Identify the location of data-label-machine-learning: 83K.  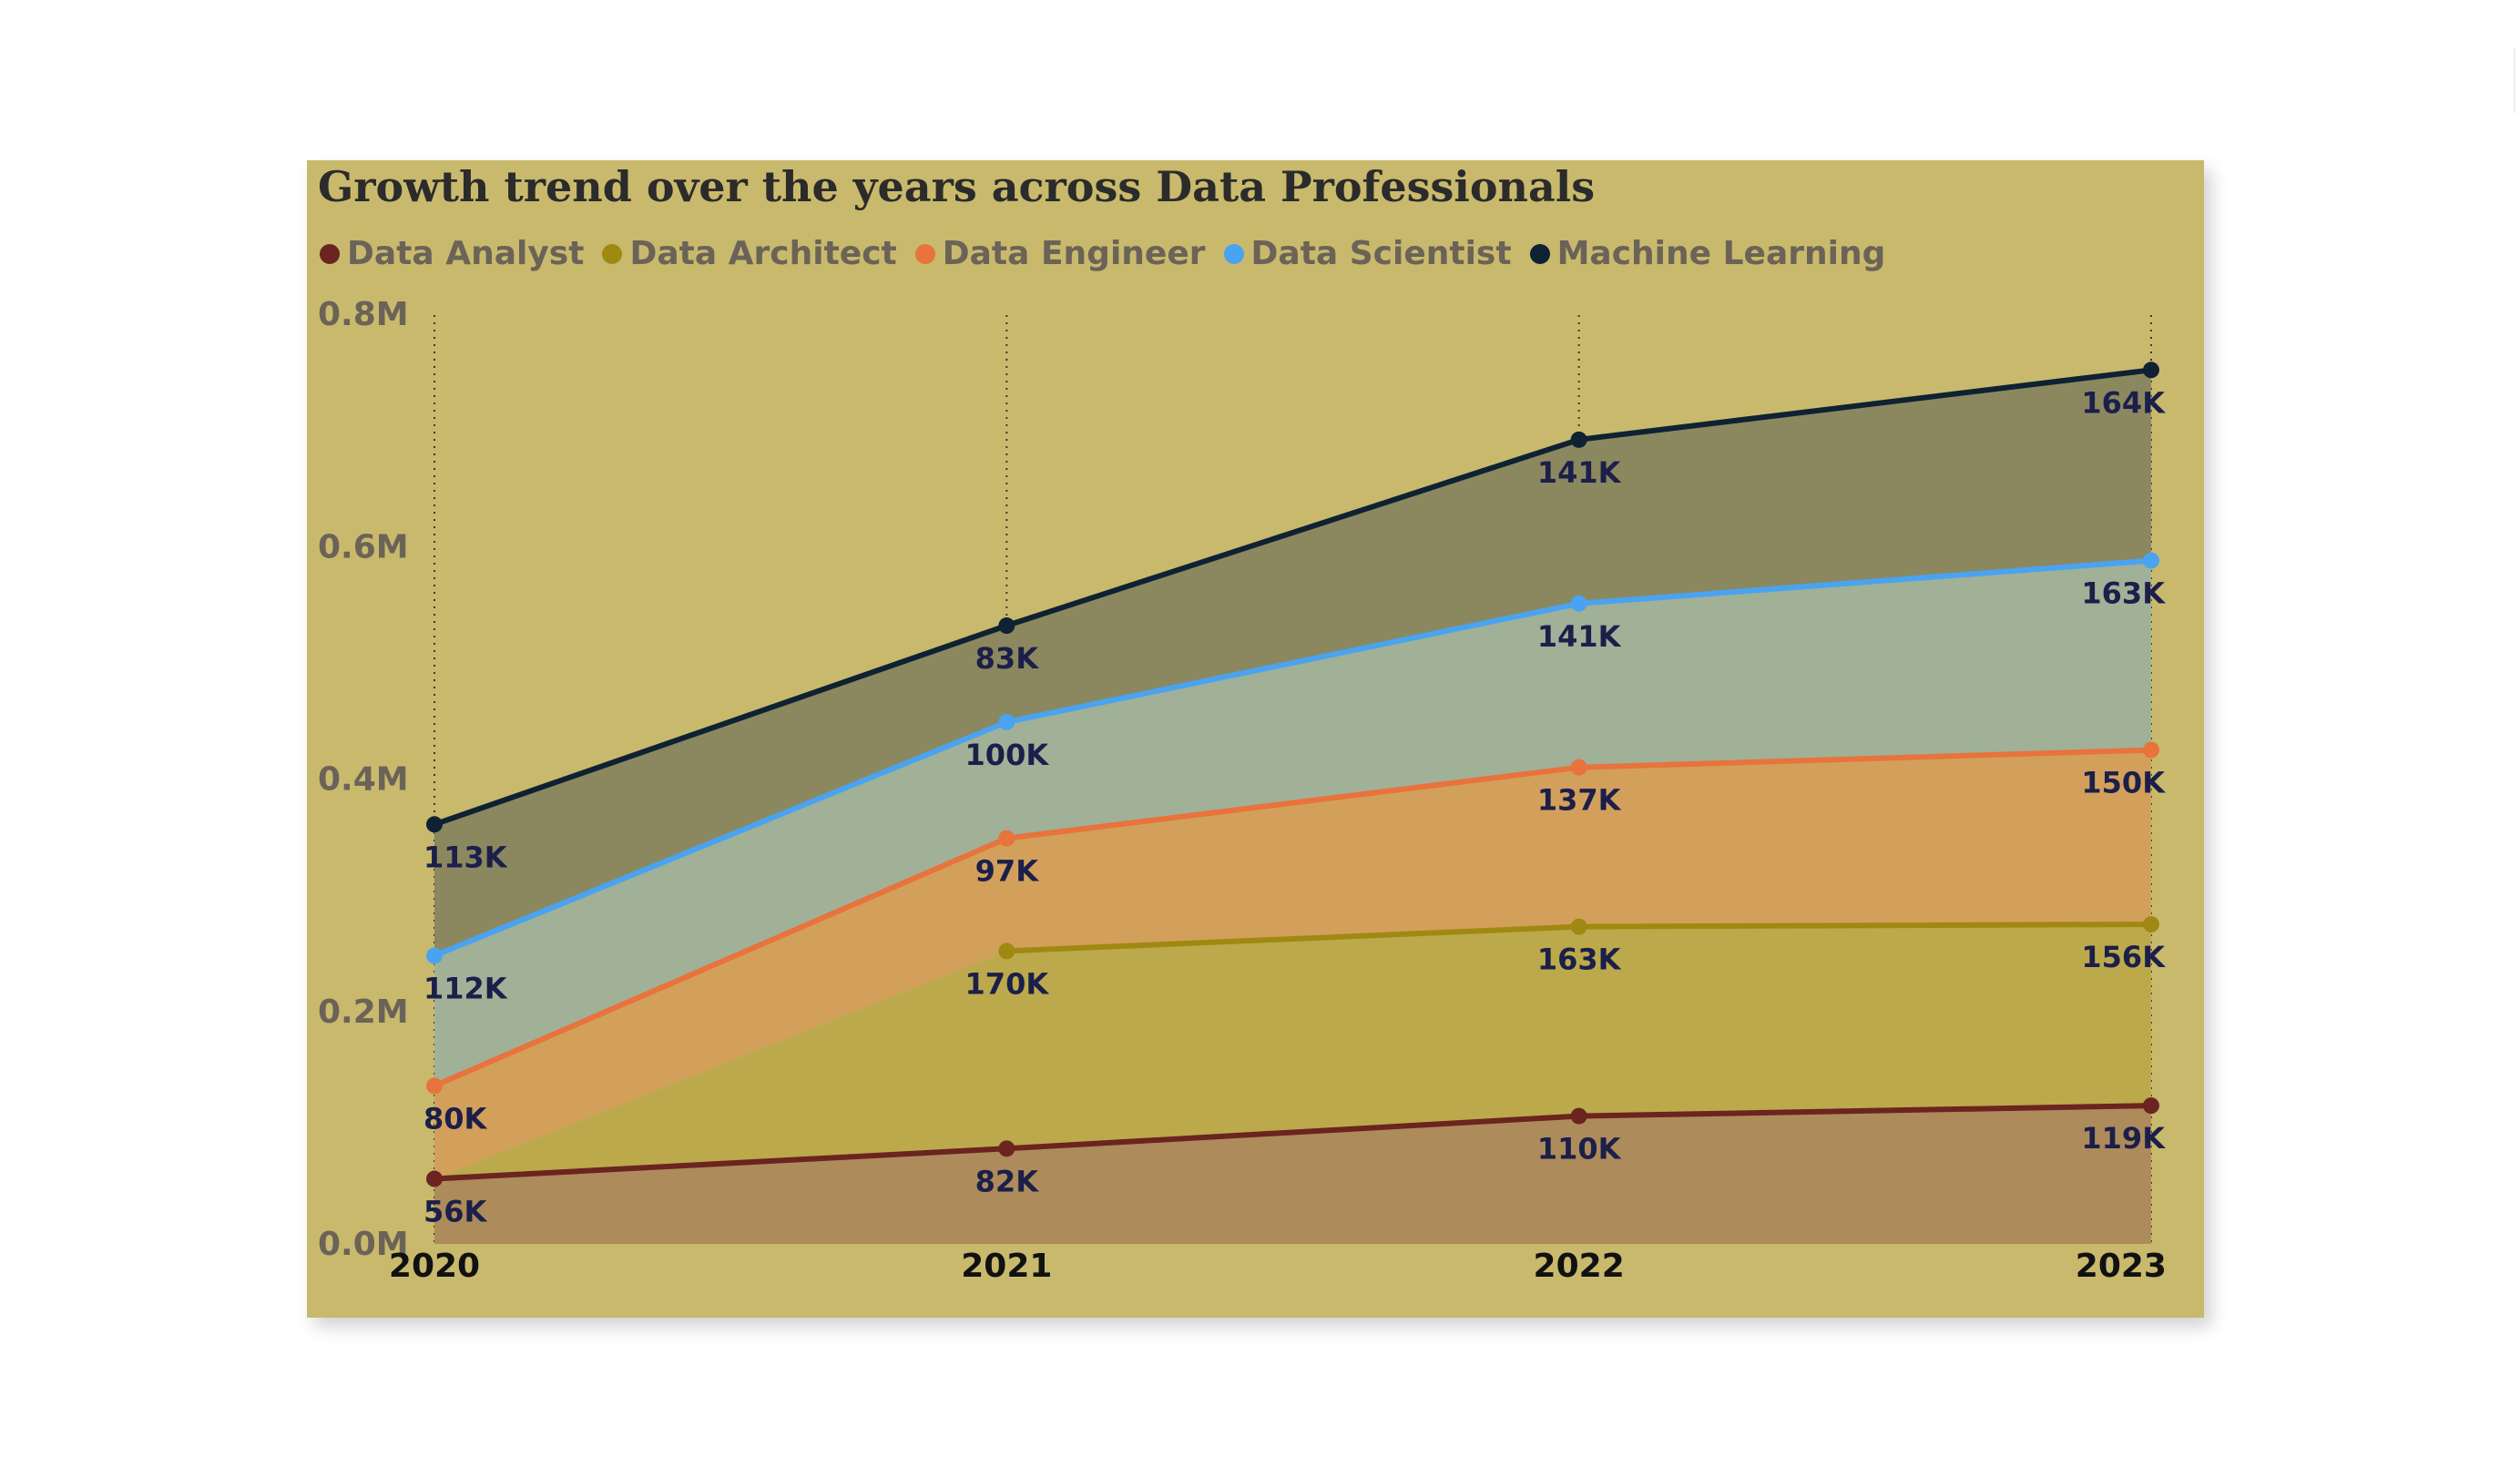
(1007, 659).